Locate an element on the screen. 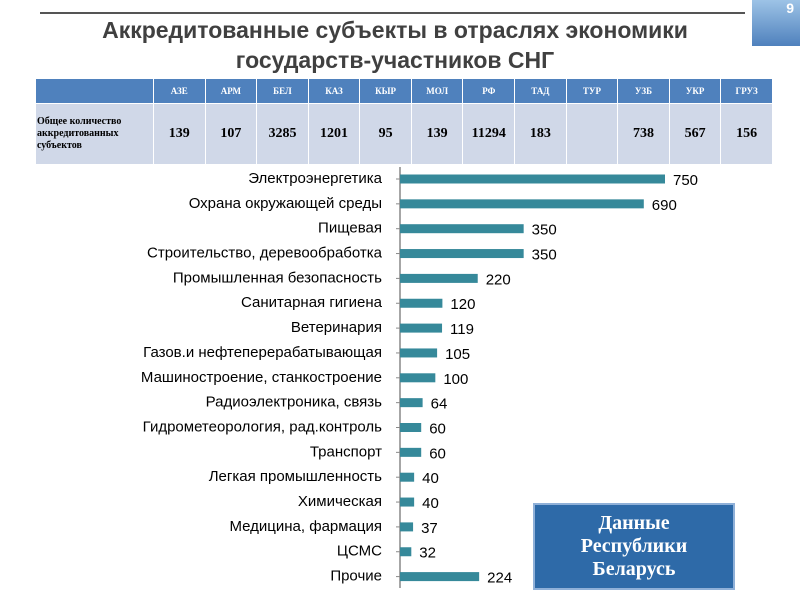 The width and height of the screenshot is (800, 600). category-label: Радиоэлектроника, связь is located at coordinates (294, 402).